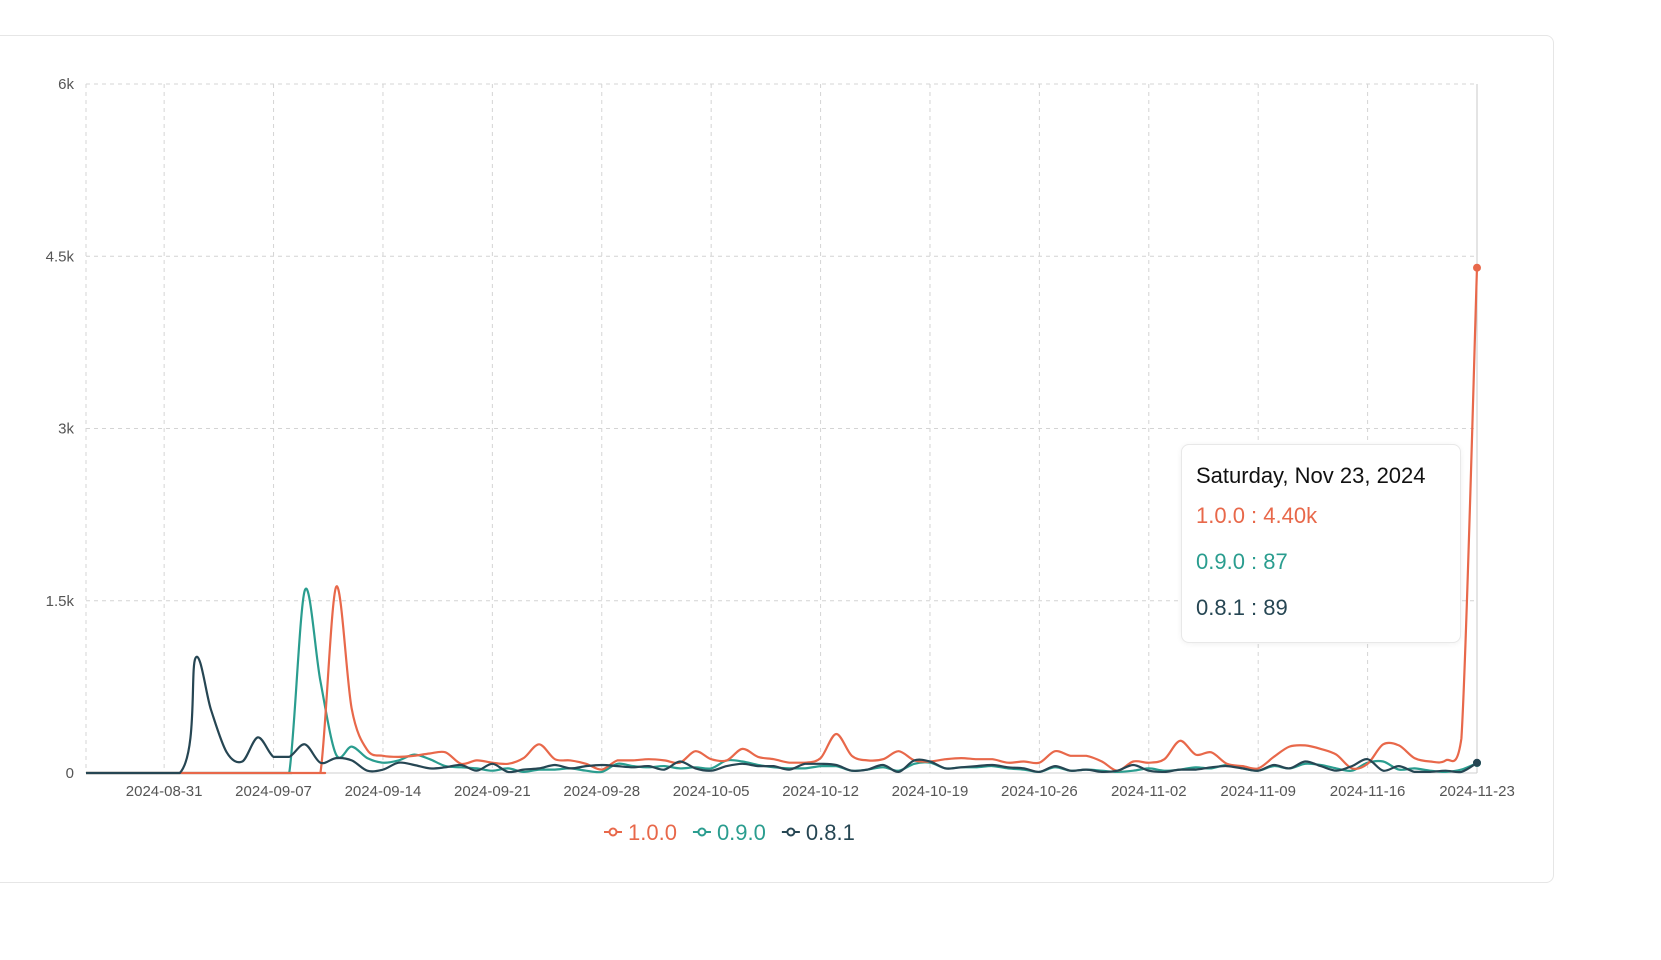  What do you see at coordinates (1477, 791) in the screenshot?
I see `x-tick-label: 2024-11-23` at bounding box center [1477, 791].